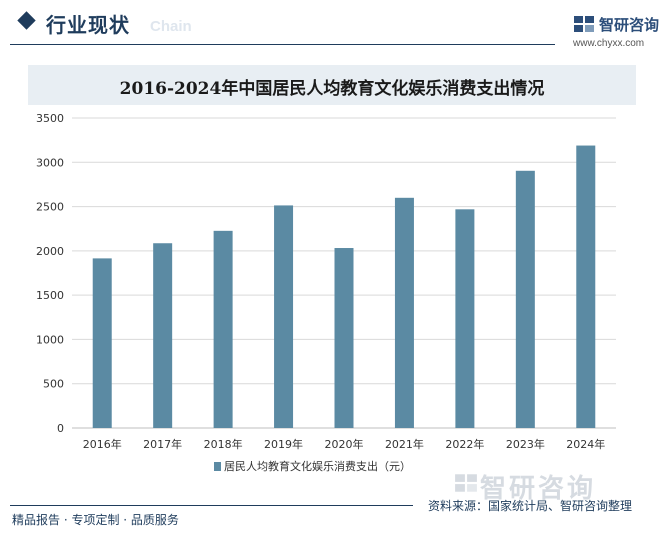 This screenshot has width=666, height=536. I want to click on x-tick-label: 2016年, so click(102, 444).